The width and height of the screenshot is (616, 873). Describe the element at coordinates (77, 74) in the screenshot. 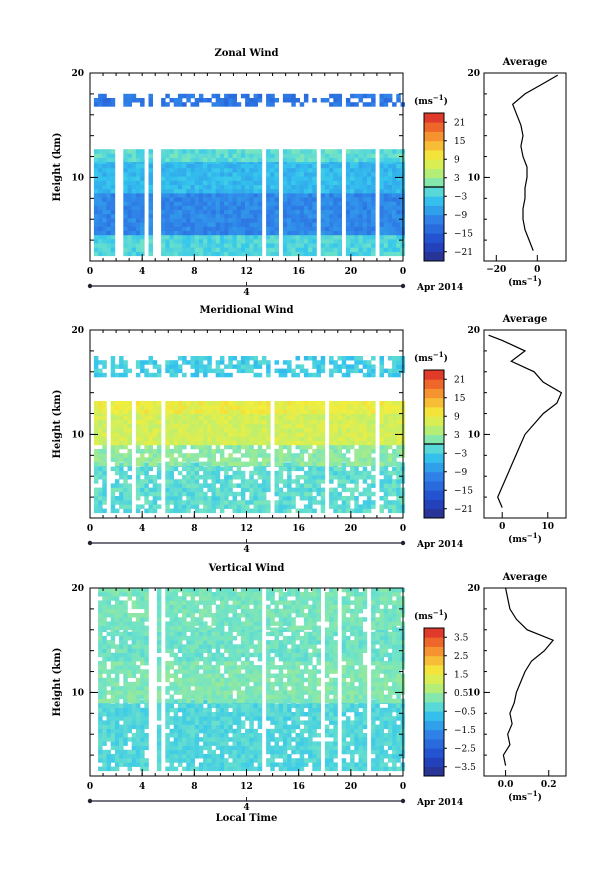

I see `y-tick-label: 20` at that location.